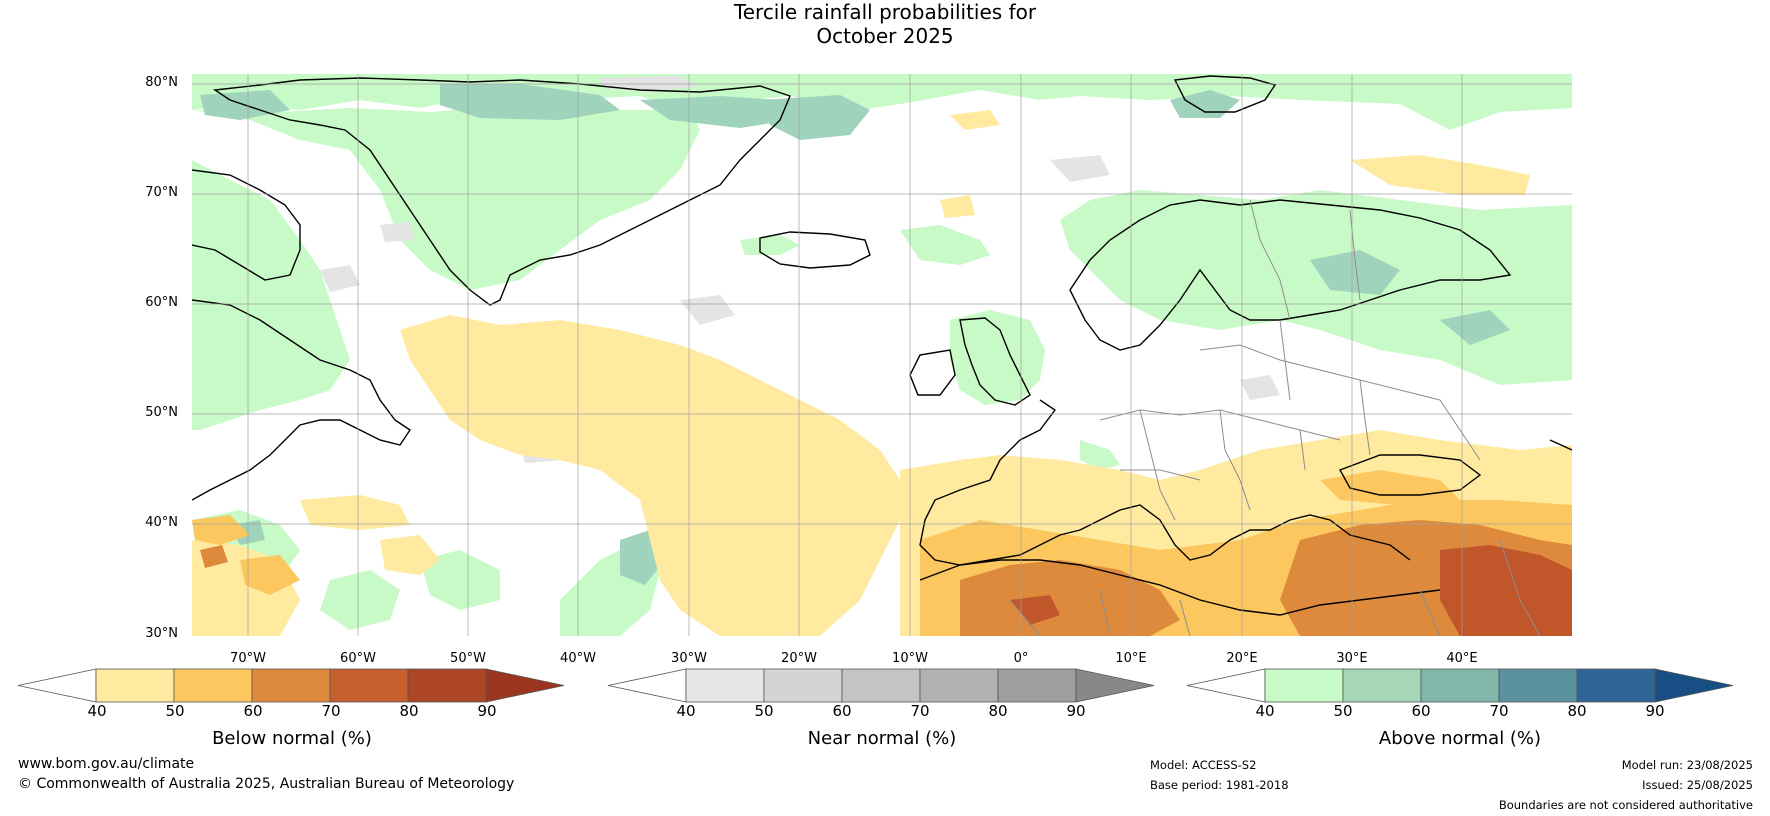 The image size is (1770, 816). I want to click on footer-model: Model: ACCESS-S2, so click(1203, 765).